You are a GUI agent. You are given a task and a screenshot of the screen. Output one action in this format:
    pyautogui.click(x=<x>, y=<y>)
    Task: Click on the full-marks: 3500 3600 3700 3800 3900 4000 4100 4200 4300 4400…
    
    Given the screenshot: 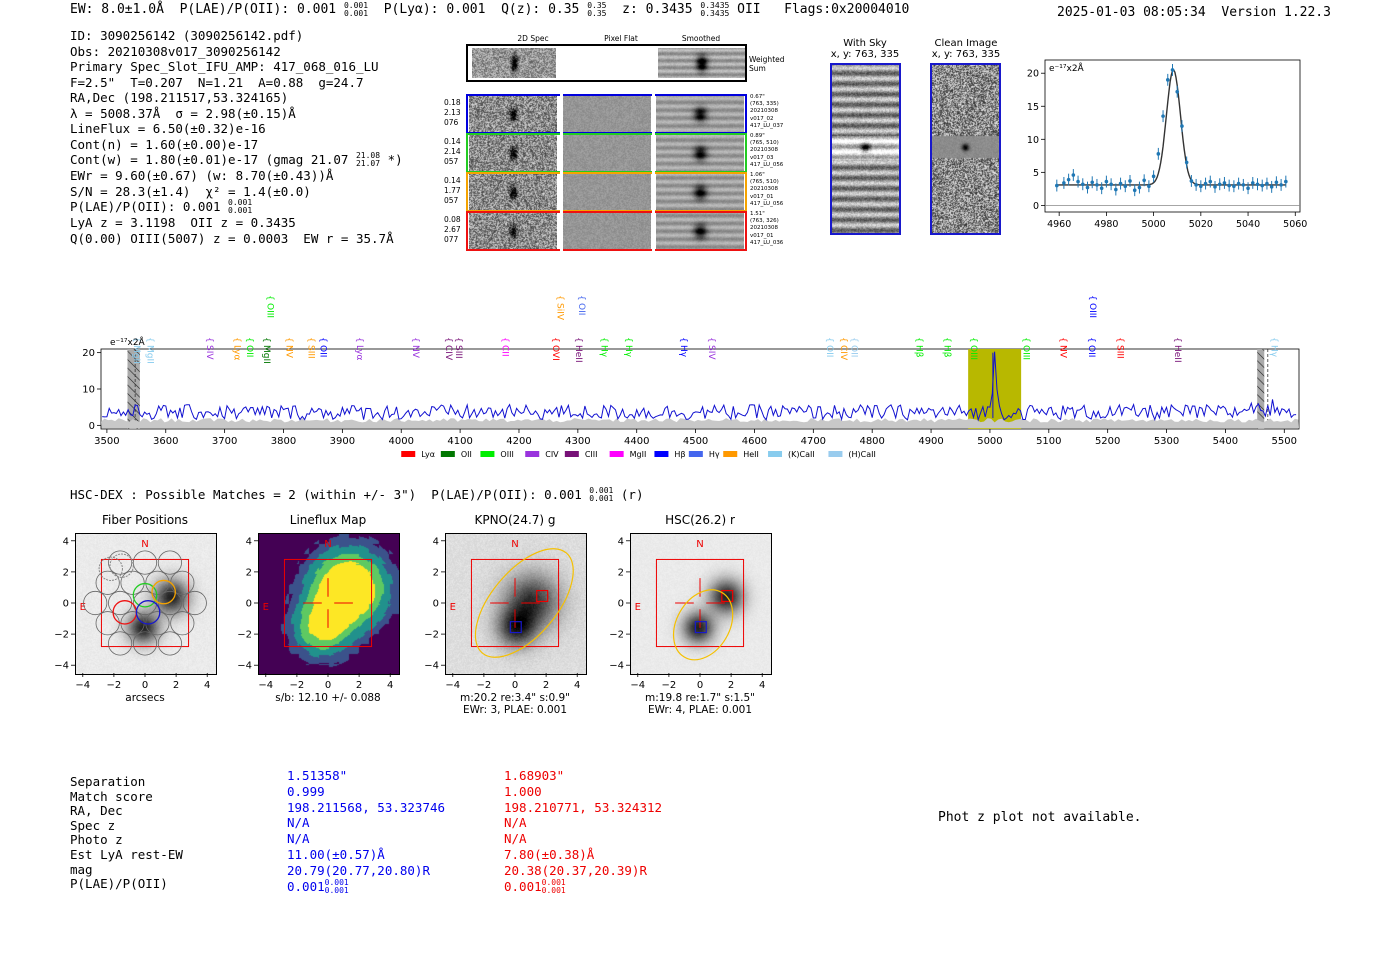 What is the action you would take?
    pyautogui.click(x=691, y=377)
    